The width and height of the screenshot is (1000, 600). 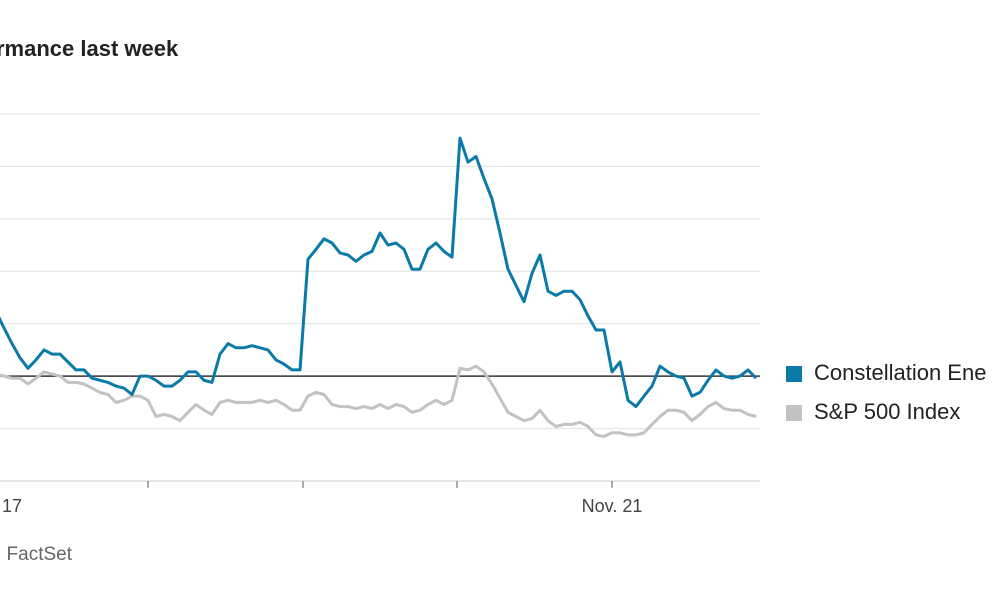 What do you see at coordinates (12, 506) in the screenshot?
I see `x-tick-label: 17` at bounding box center [12, 506].